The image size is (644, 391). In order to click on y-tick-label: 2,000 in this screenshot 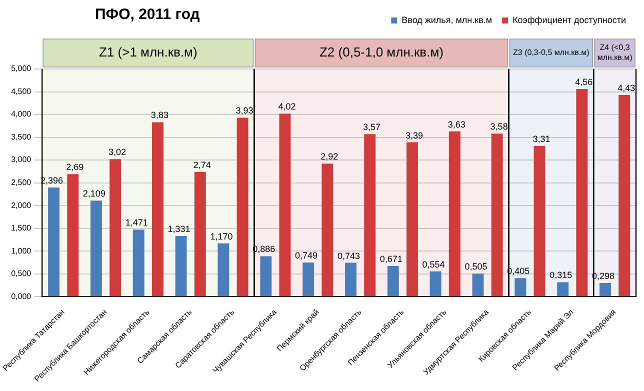, I will do `click(21, 205)`.